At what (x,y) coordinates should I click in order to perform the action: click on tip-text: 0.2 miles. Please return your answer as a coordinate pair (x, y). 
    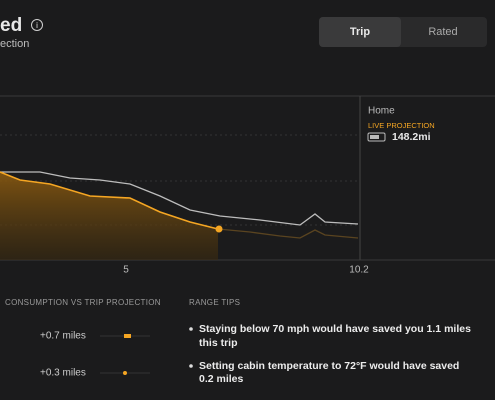
    Looking at the image, I should click on (221, 379).